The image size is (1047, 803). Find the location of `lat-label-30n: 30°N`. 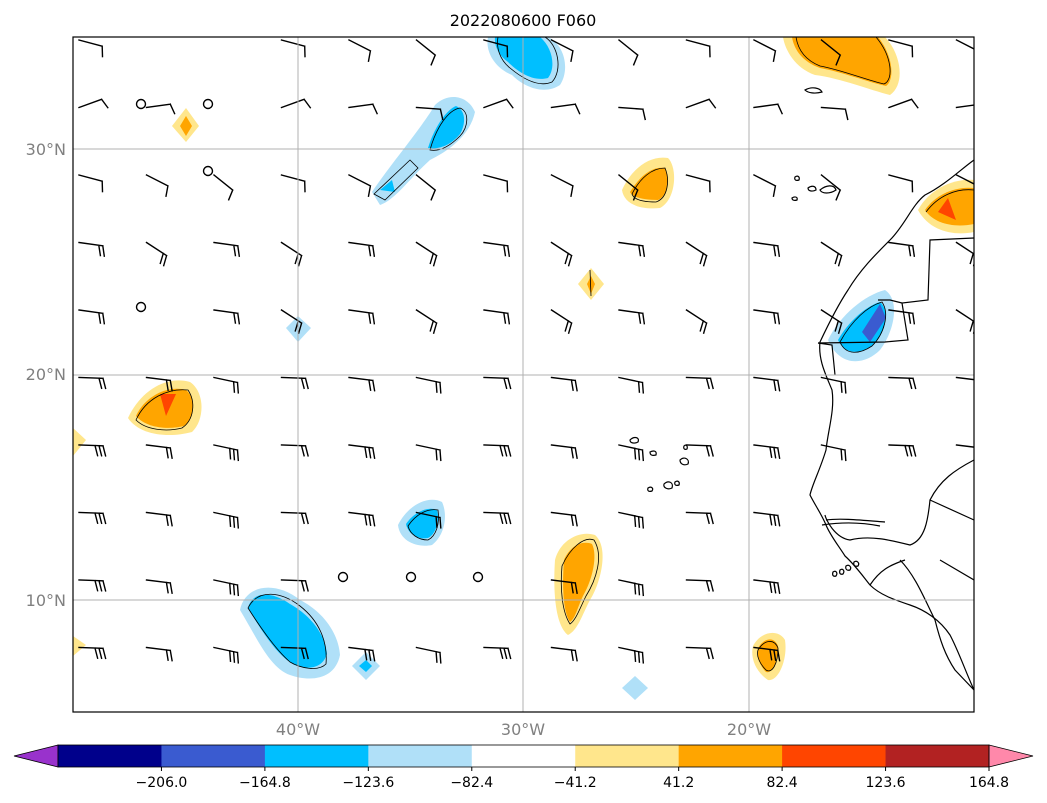

lat-label-30n: 30°N is located at coordinates (46, 149).